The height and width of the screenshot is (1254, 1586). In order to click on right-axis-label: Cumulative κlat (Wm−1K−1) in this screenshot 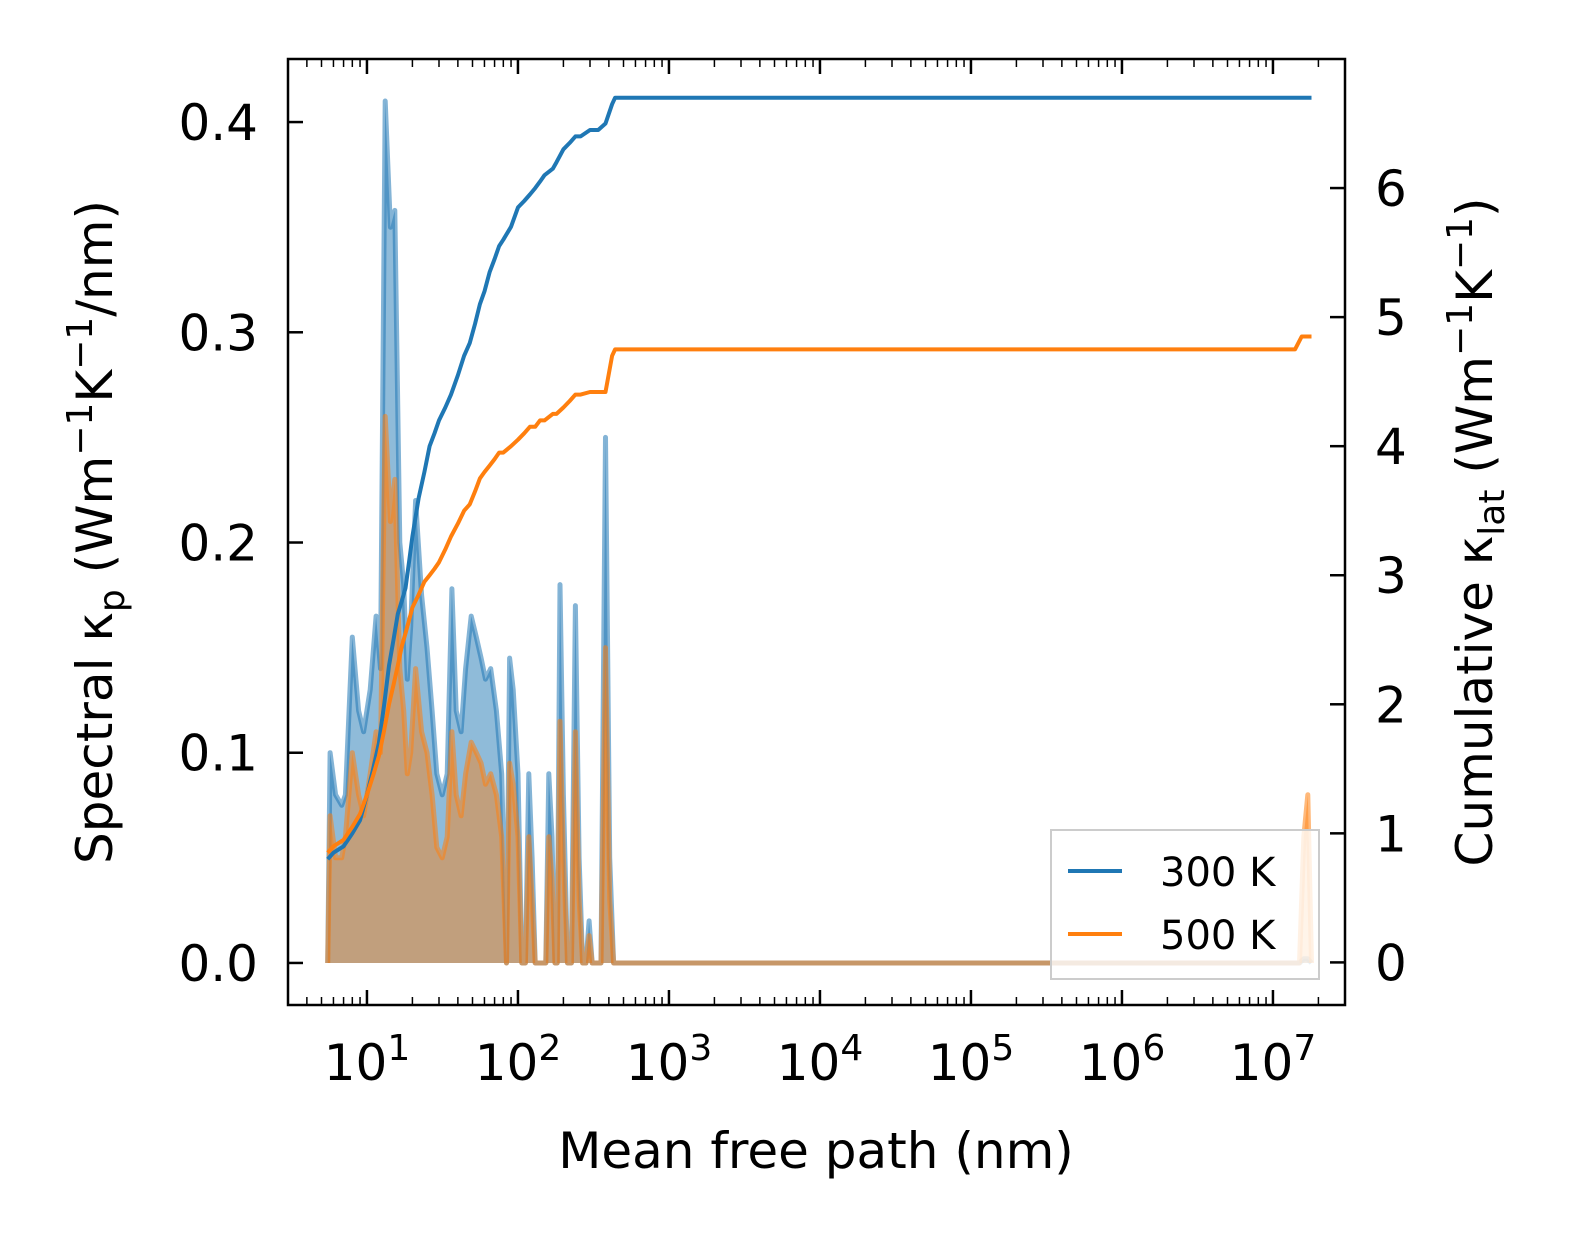, I will do `click(1476, 532)`.